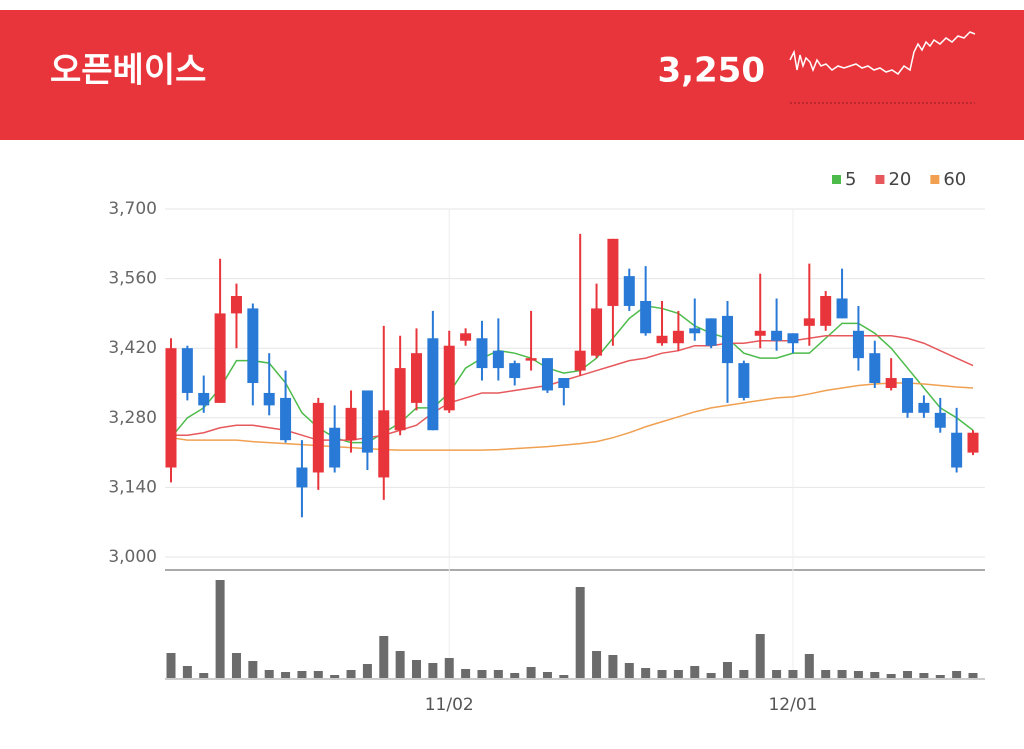 Image resolution: width=1024 pixels, height=749 pixels. Describe the element at coordinates (792, 705) in the screenshot. I see `x-tick-label: 12/01` at that location.